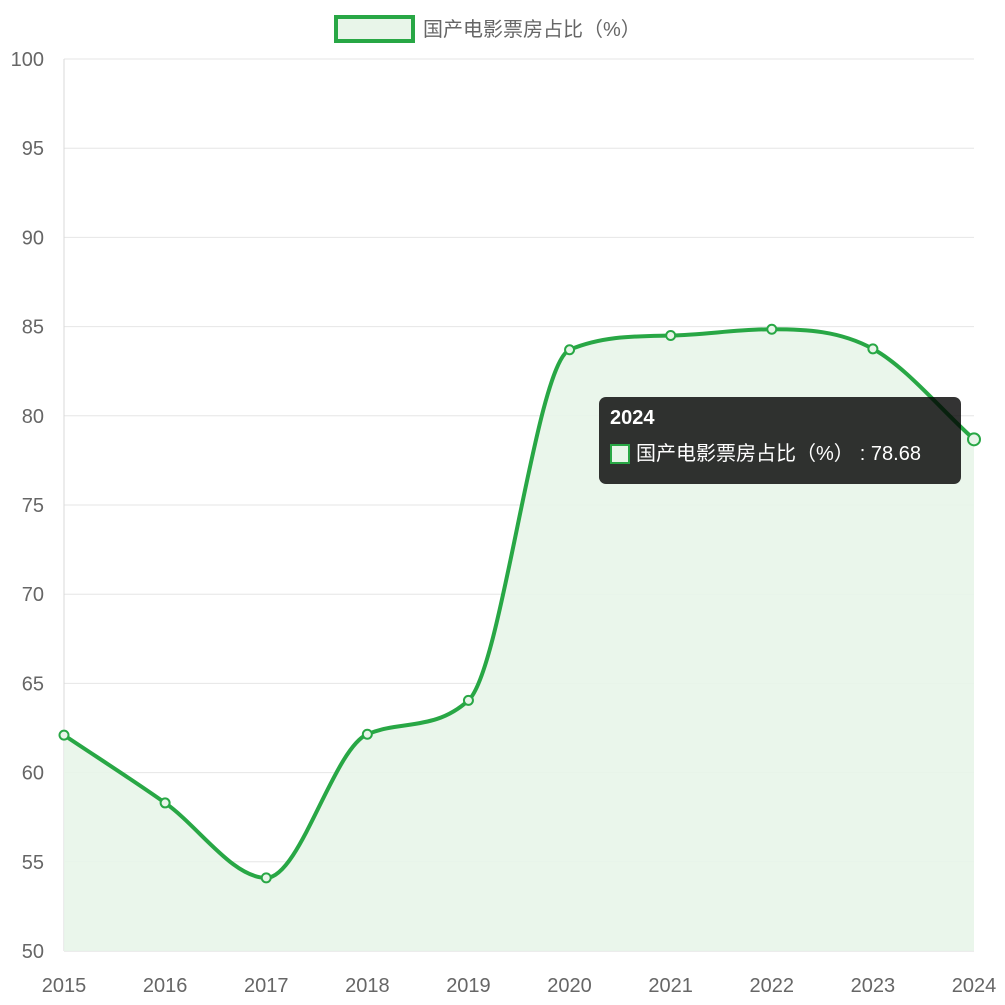 This screenshot has height=1005, width=1005. What do you see at coordinates (974, 986) in the screenshot?
I see `x-tick-label: 2024` at bounding box center [974, 986].